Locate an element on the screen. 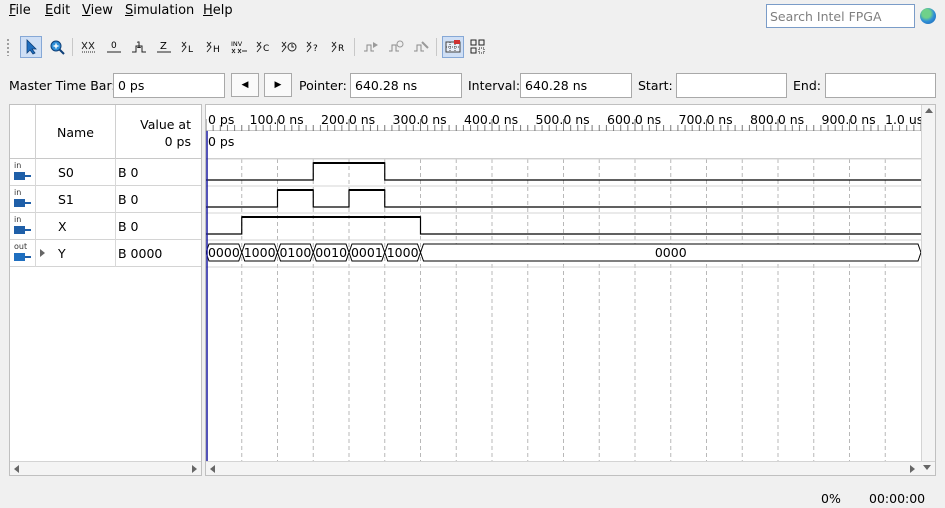  signal-name: S1 is located at coordinates (66, 199).